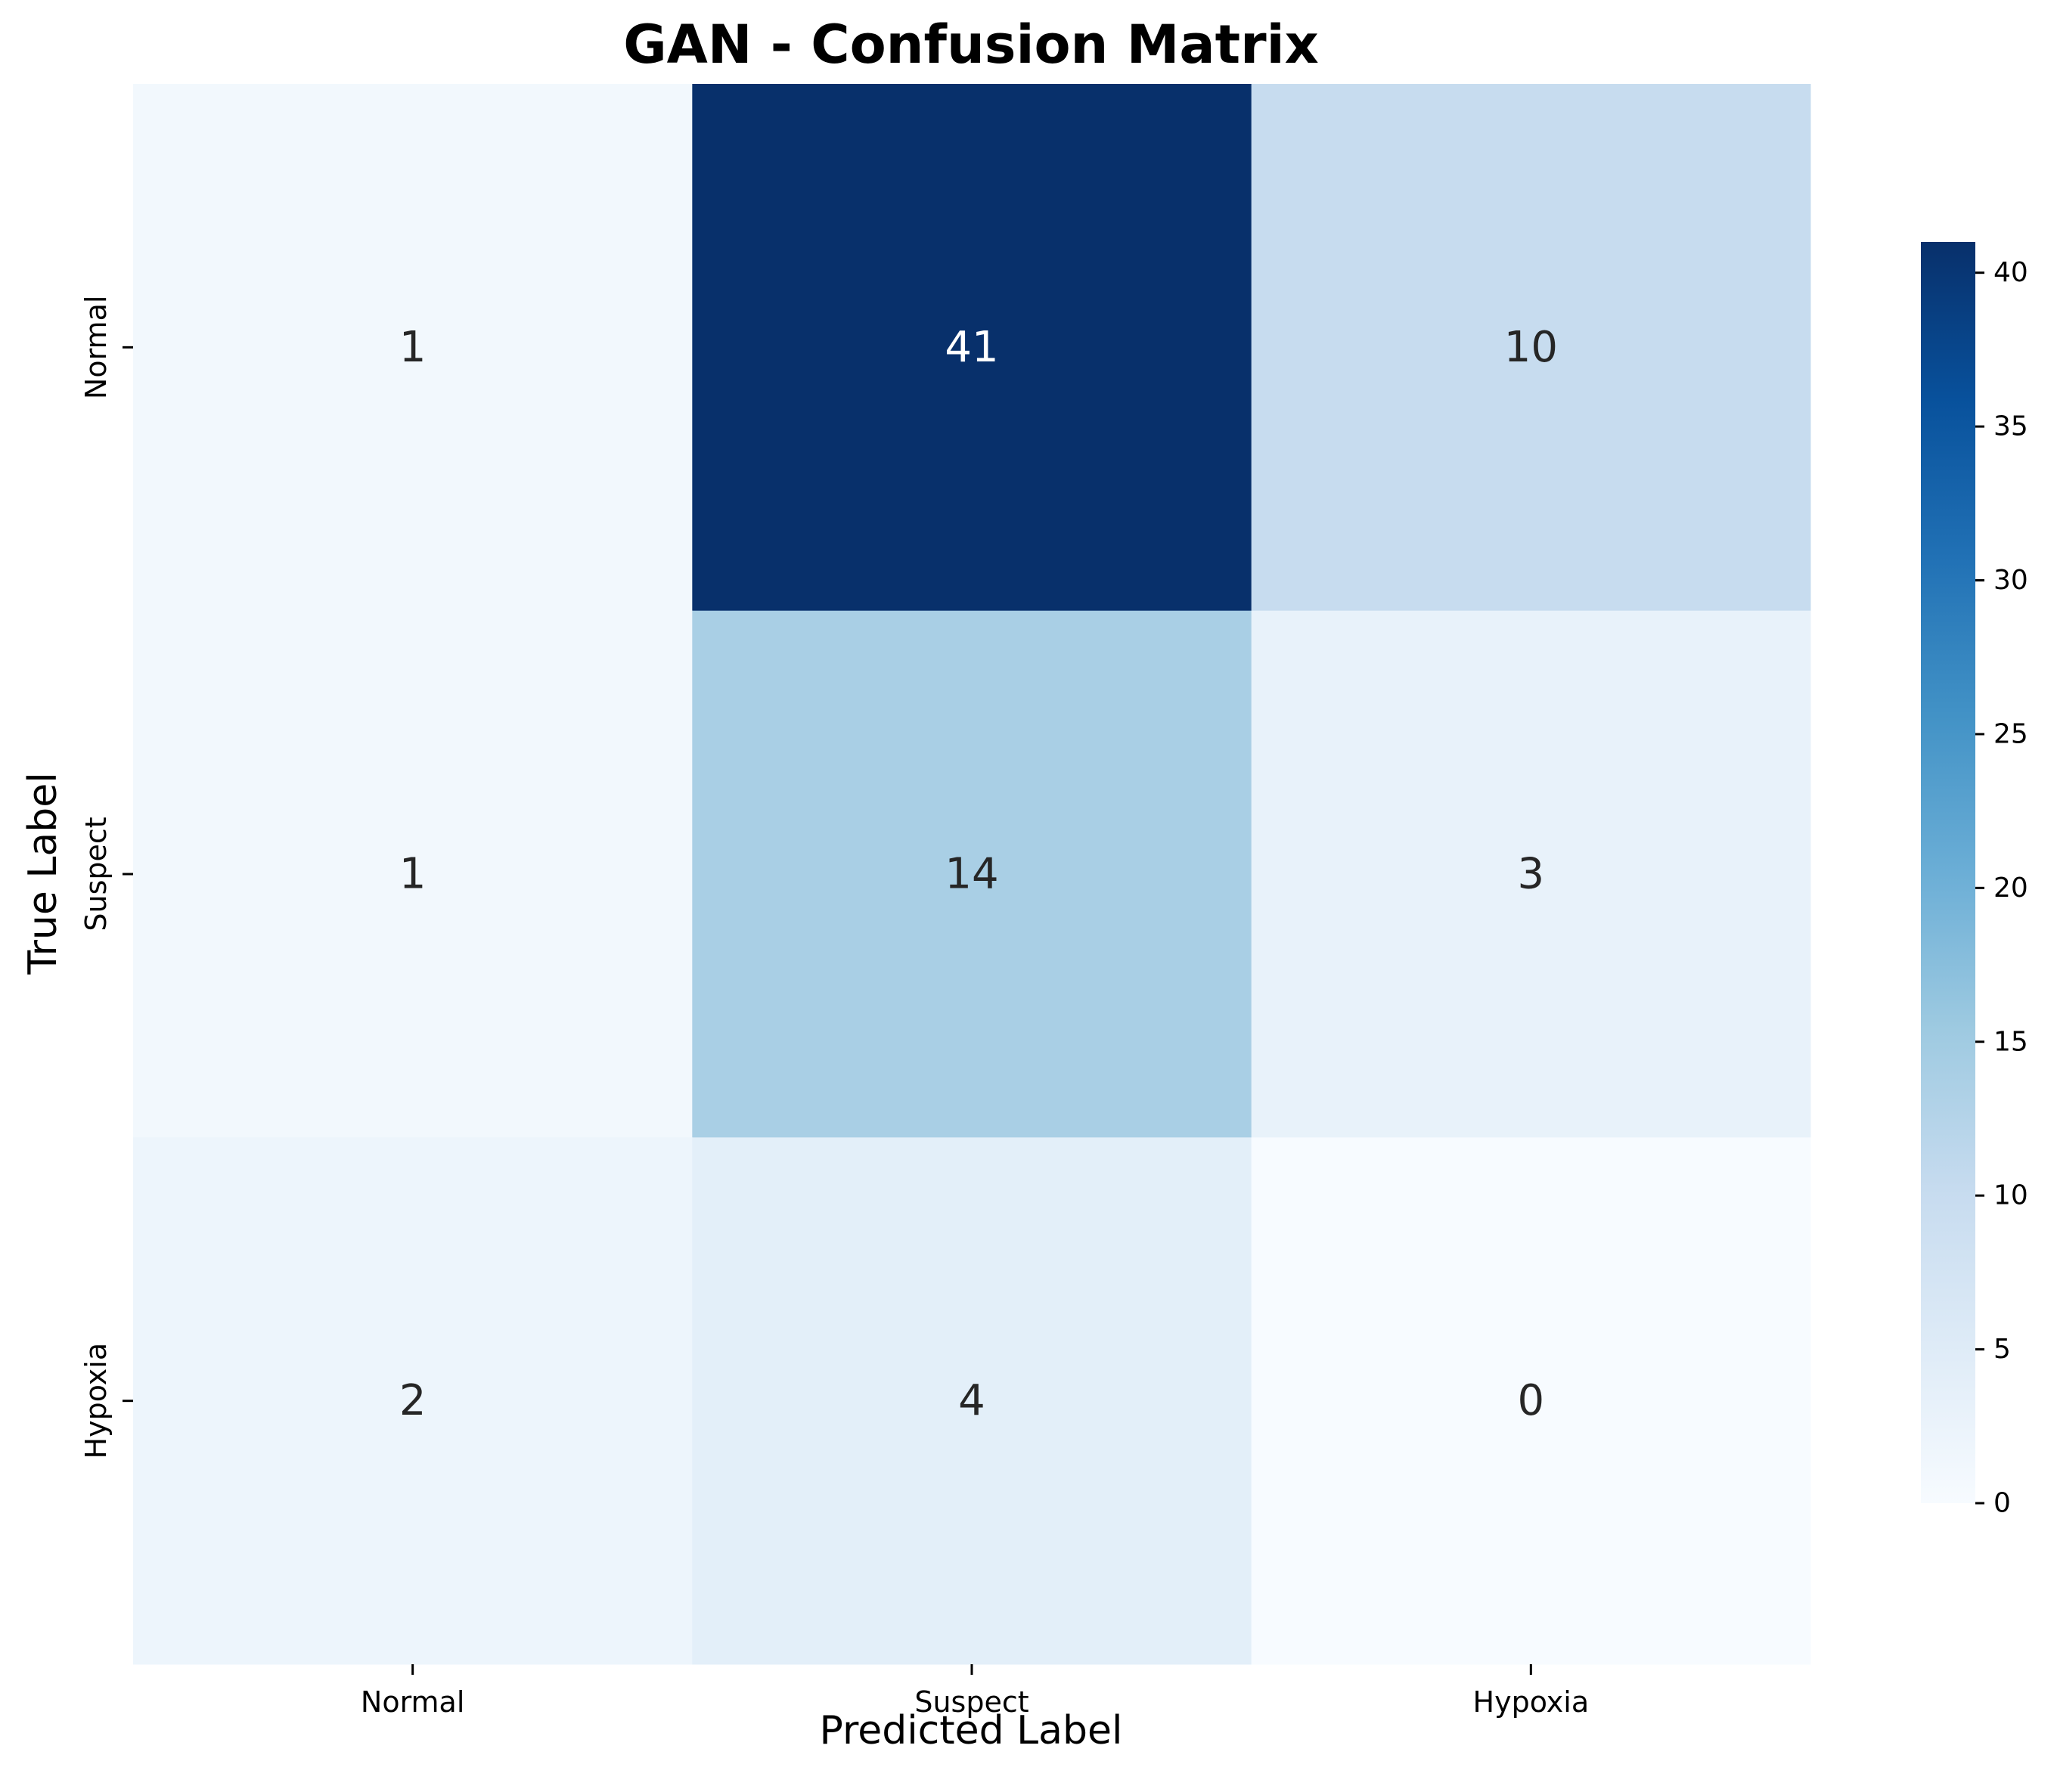 Image resolution: width=2057 pixels, height=1792 pixels. I want to click on colorbar-ticks: 0 5 10 15 20 25 30 35 40, so click(2001, 888).